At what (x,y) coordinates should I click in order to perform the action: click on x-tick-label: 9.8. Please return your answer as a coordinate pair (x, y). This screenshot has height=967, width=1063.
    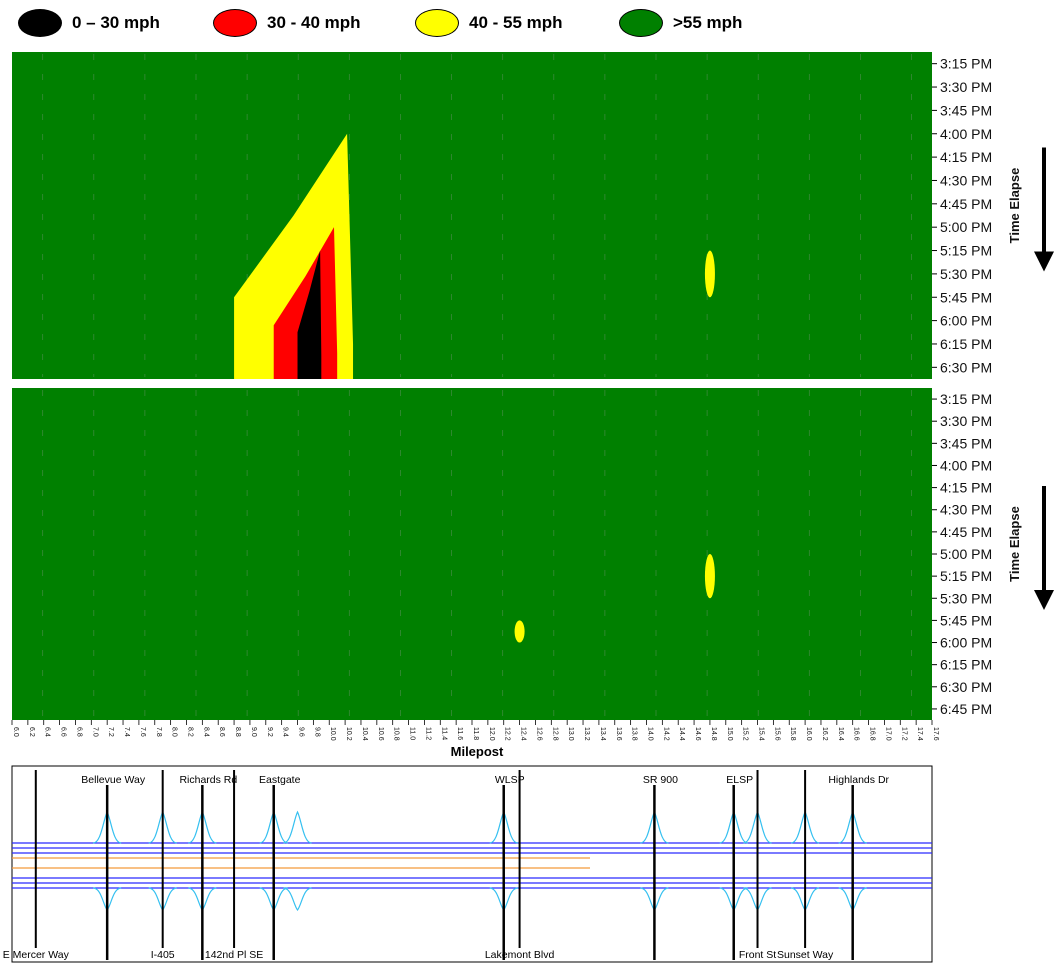
    Looking at the image, I should click on (316, 732).